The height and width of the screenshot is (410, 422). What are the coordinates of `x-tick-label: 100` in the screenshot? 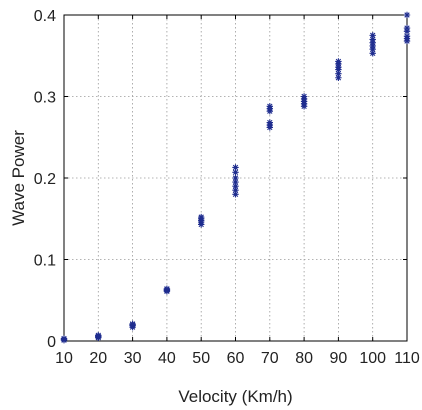 It's located at (372, 358).